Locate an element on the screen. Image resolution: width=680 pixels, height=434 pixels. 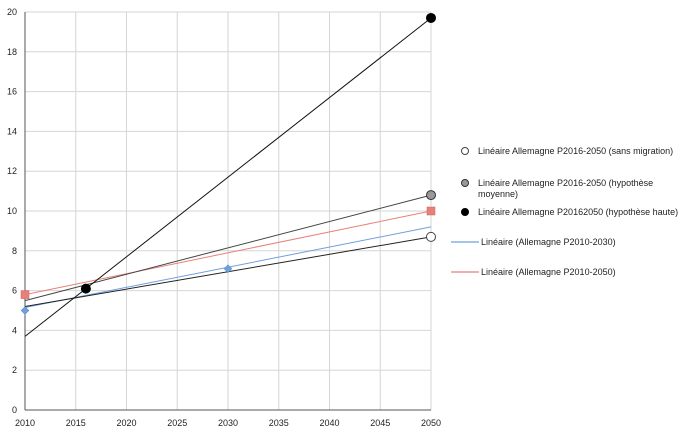
y-tick-label: 4 is located at coordinates (14, 330).